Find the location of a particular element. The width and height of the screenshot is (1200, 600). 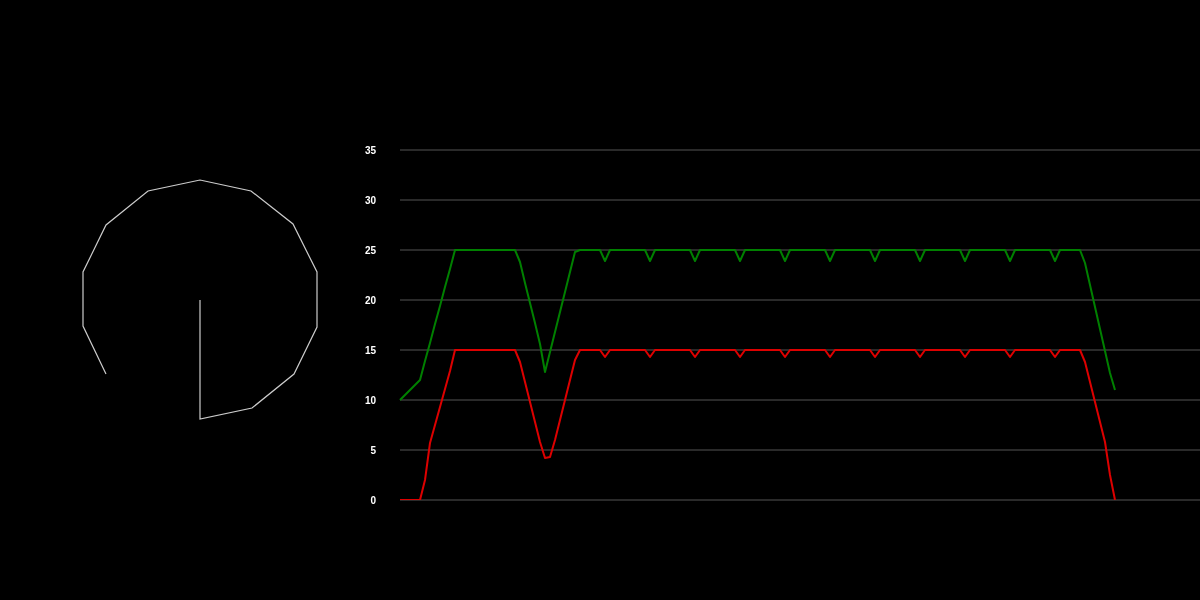

y-tick-label: 0 is located at coordinates (373, 500).